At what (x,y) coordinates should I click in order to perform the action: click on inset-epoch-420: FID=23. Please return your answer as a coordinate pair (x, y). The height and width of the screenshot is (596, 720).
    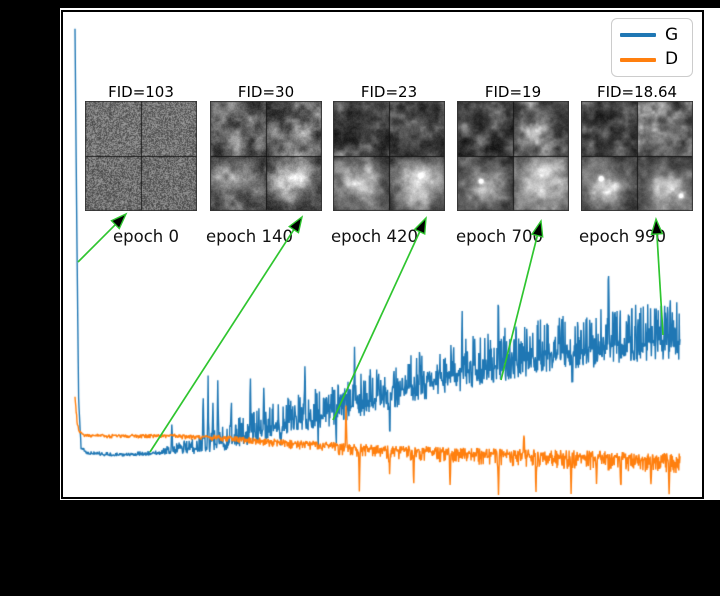
    Looking at the image, I should click on (389, 147).